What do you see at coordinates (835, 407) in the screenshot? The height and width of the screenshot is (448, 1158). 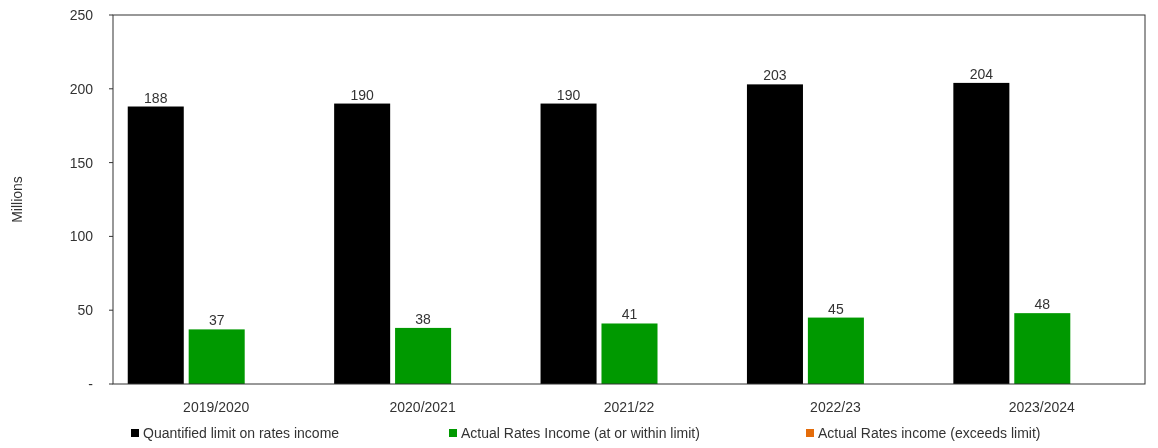 I see `x-tick-label: 2022/23` at bounding box center [835, 407].